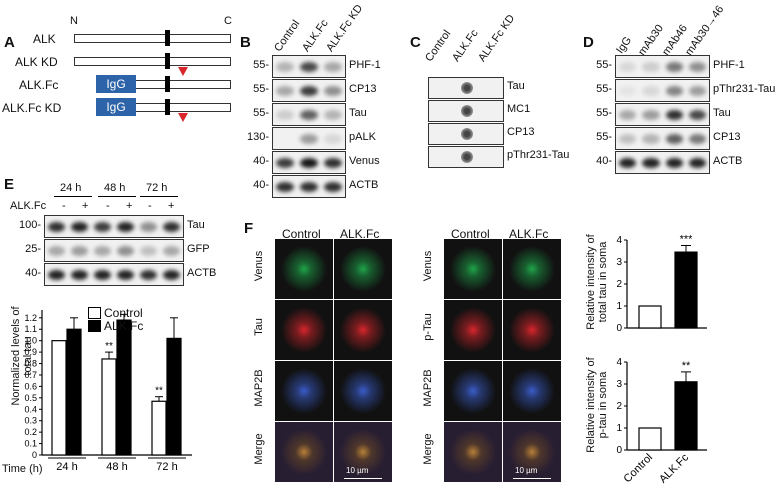 The image size is (776, 497). What do you see at coordinates (257, 137) in the screenshot?
I see `mw-marker: 130-` at bounding box center [257, 137].